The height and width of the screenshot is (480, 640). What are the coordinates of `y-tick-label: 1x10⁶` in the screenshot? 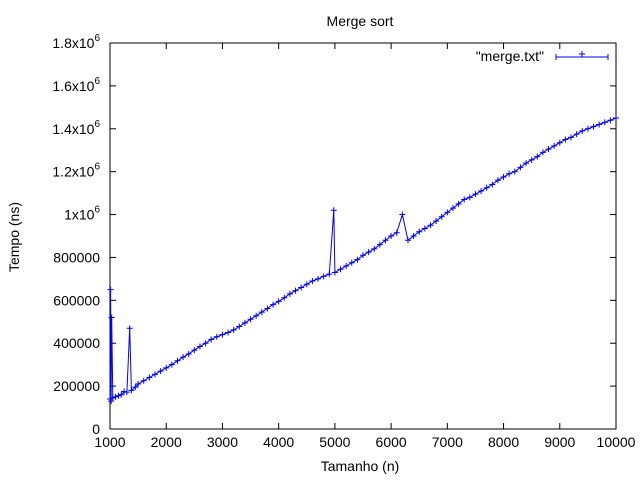 It's located at (82, 214).